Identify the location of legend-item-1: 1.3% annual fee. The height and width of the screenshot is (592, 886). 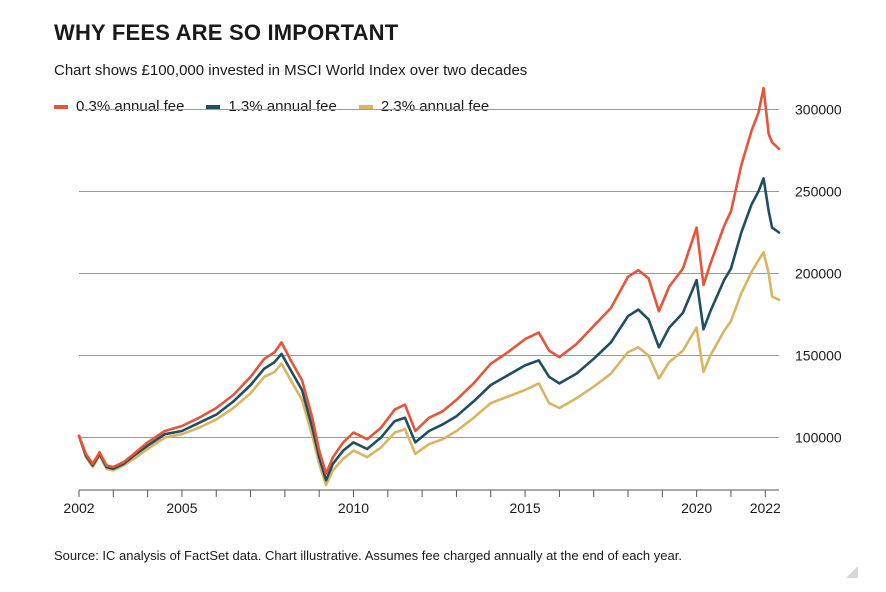
(271, 106).